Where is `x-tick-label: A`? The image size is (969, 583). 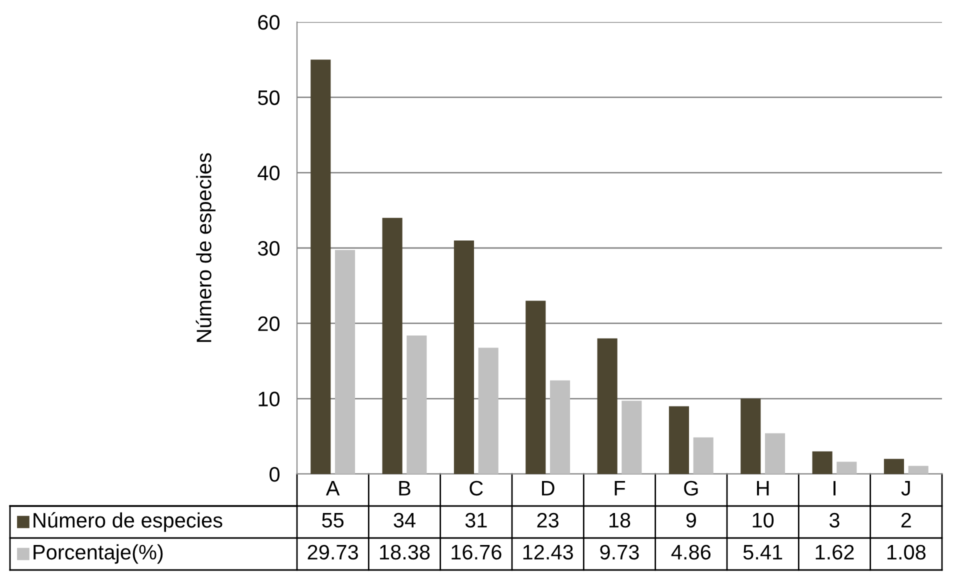 x-tick-label: A is located at coordinates (333, 488).